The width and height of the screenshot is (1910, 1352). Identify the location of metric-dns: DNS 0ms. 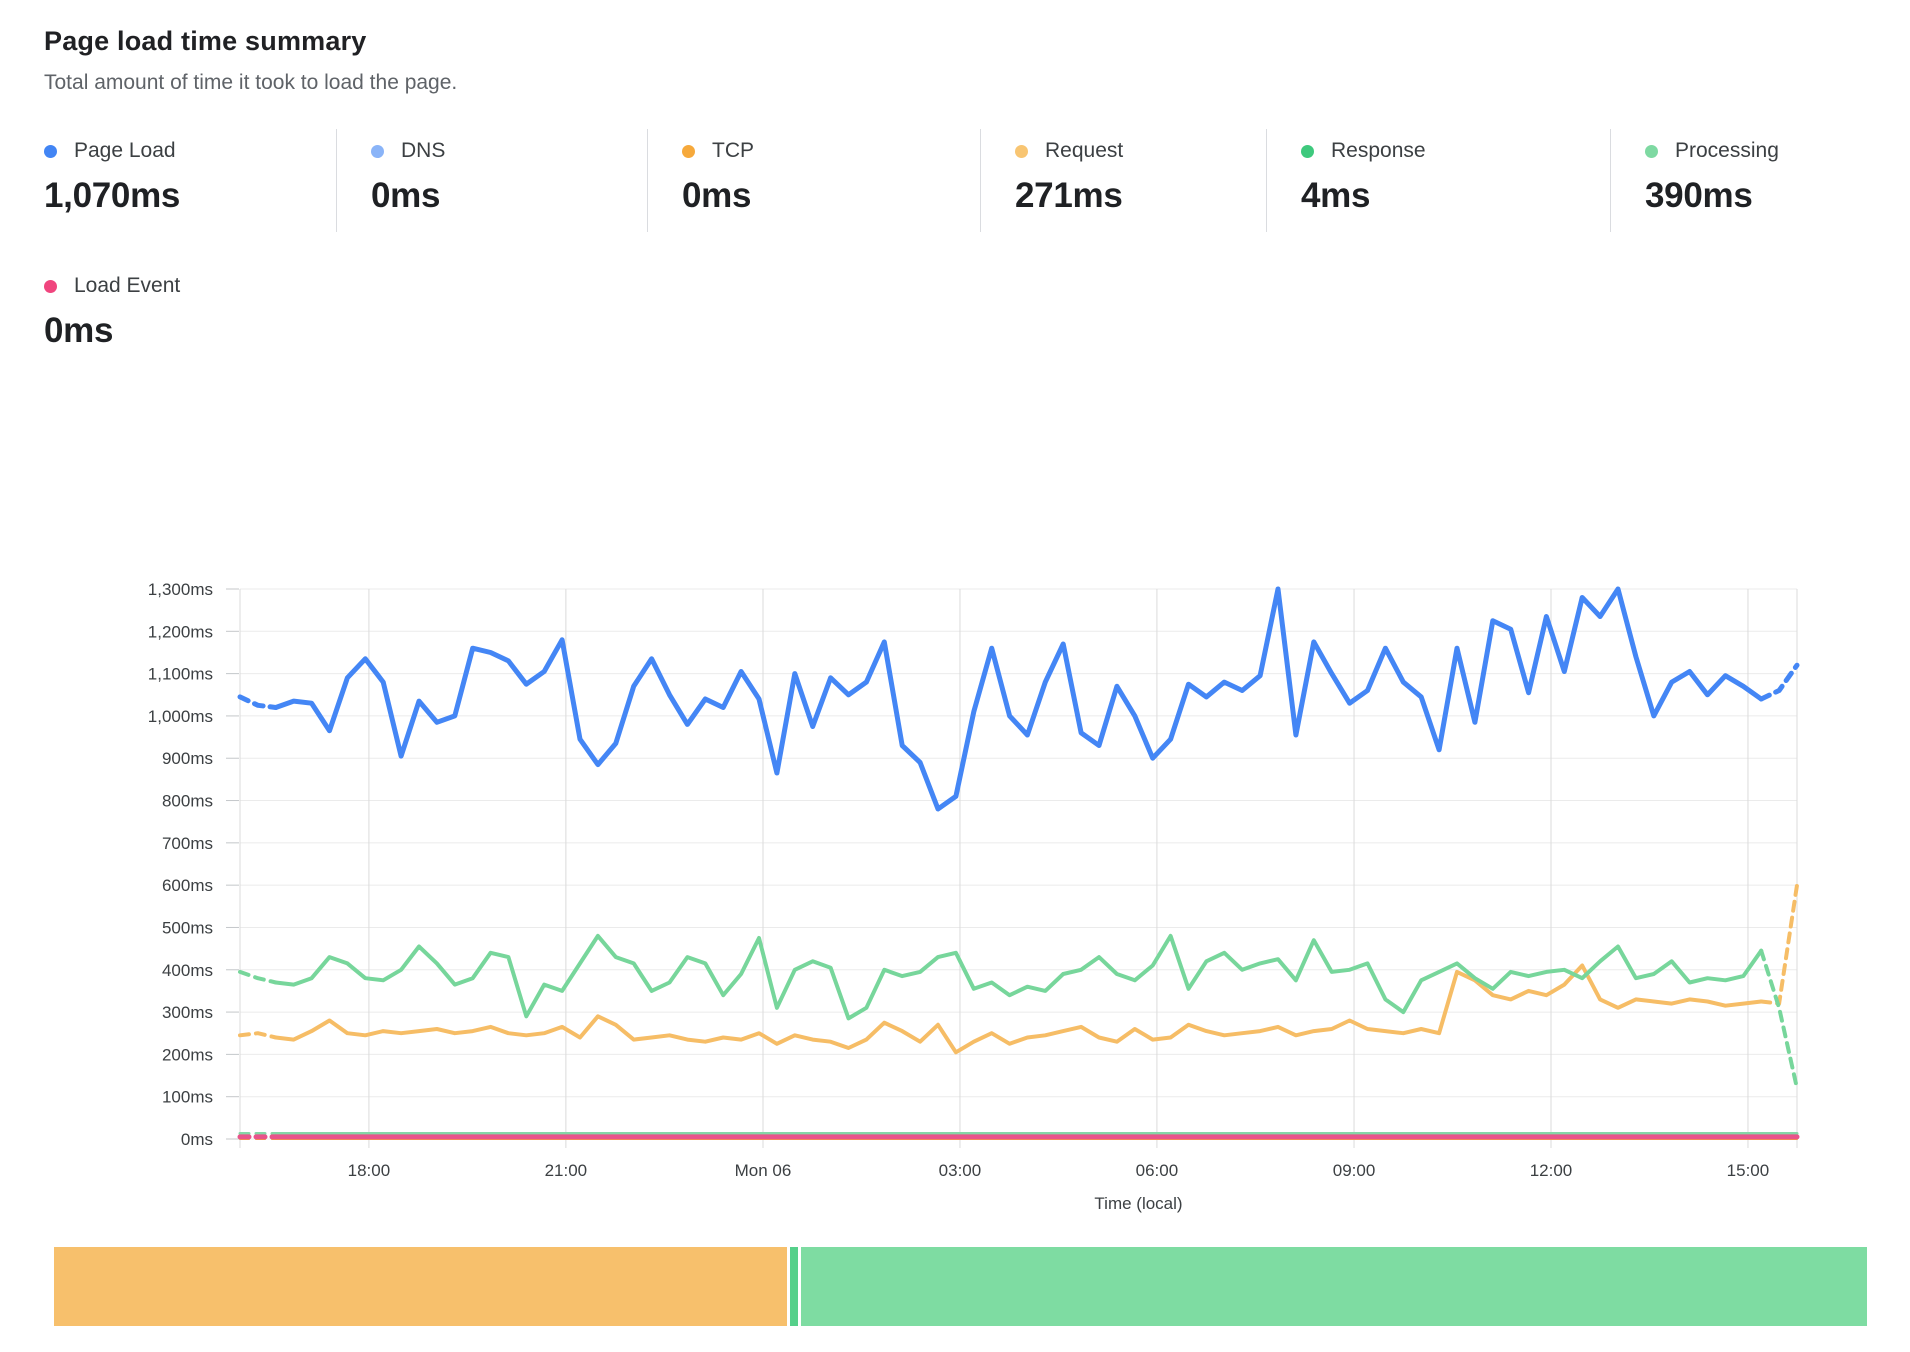
(491, 180).